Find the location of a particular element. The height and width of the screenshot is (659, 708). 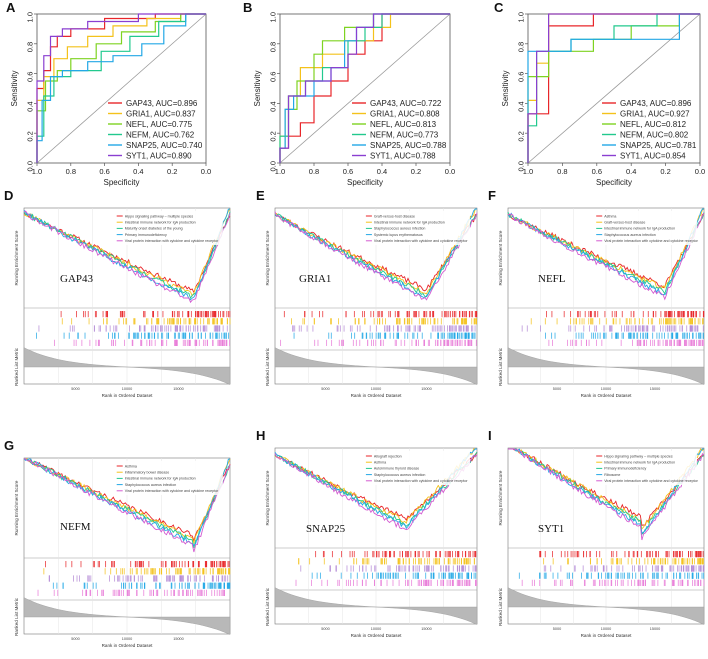

legend-entry: NEFL, AUC=0.812 is located at coordinates (653, 124).